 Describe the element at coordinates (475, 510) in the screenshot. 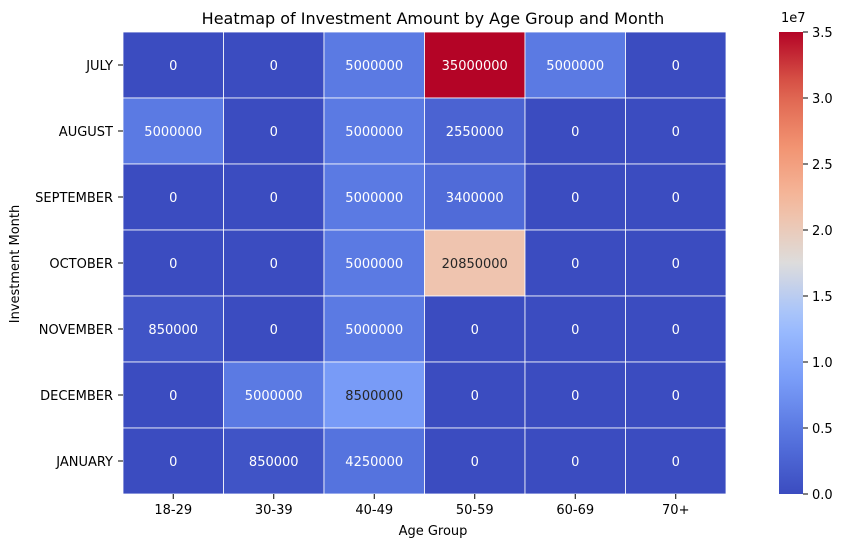

I see `x-tick-label: 50-59` at that location.